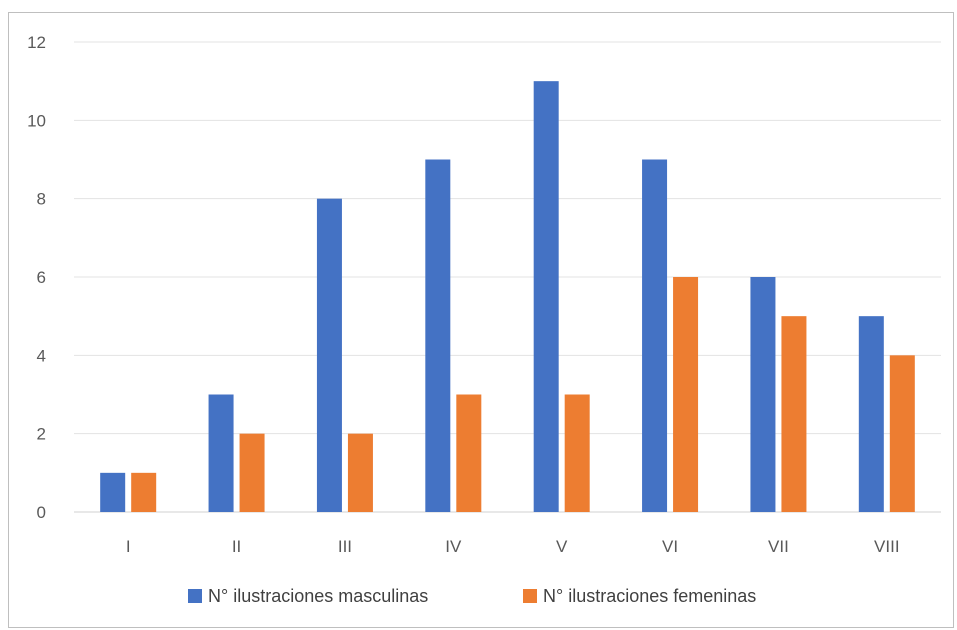 This screenshot has height=630, width=957. What do you see at coordinates (318, 596) in the screenshot?
I see `legend-label: N° ilustraciones masculinas` at bounding box center [318, 596].